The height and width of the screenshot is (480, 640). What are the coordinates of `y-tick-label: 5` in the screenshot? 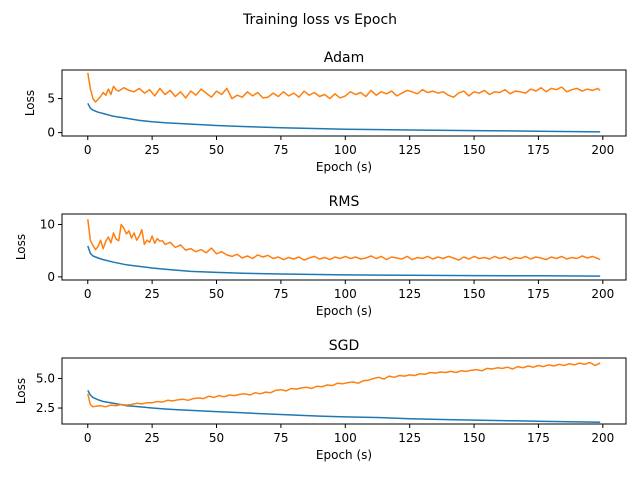 It's located at (51, 99).